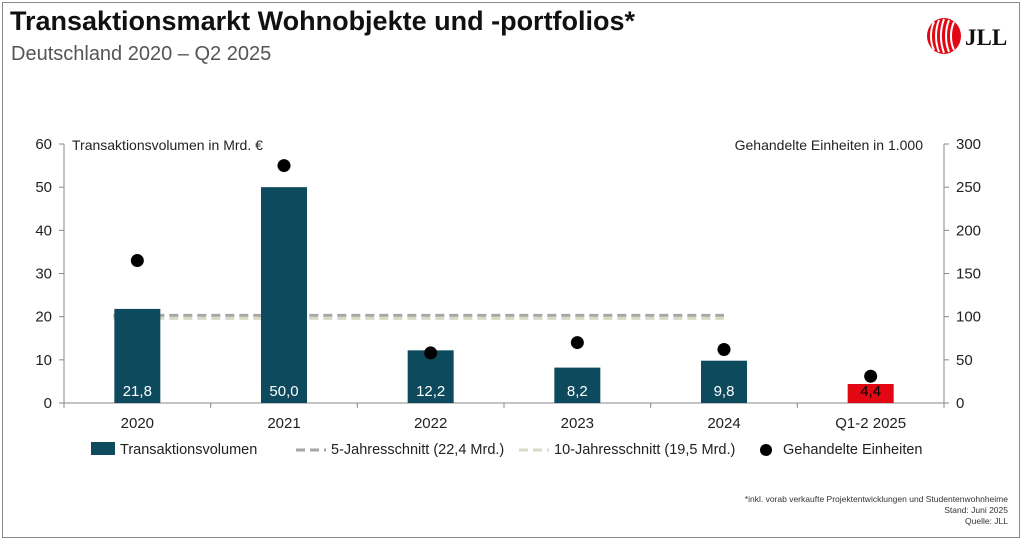 The width and height of the screenshot is (1024, 542). Describe the element at coordinates (960, 403) in the screenshot. I see `y-right-tick-label: 0` at that location.